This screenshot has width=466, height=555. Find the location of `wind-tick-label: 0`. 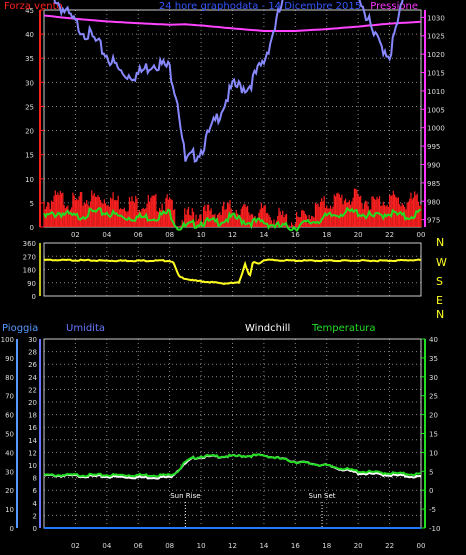

wind-tick-label: 0 is located at coordinates (32, 228).